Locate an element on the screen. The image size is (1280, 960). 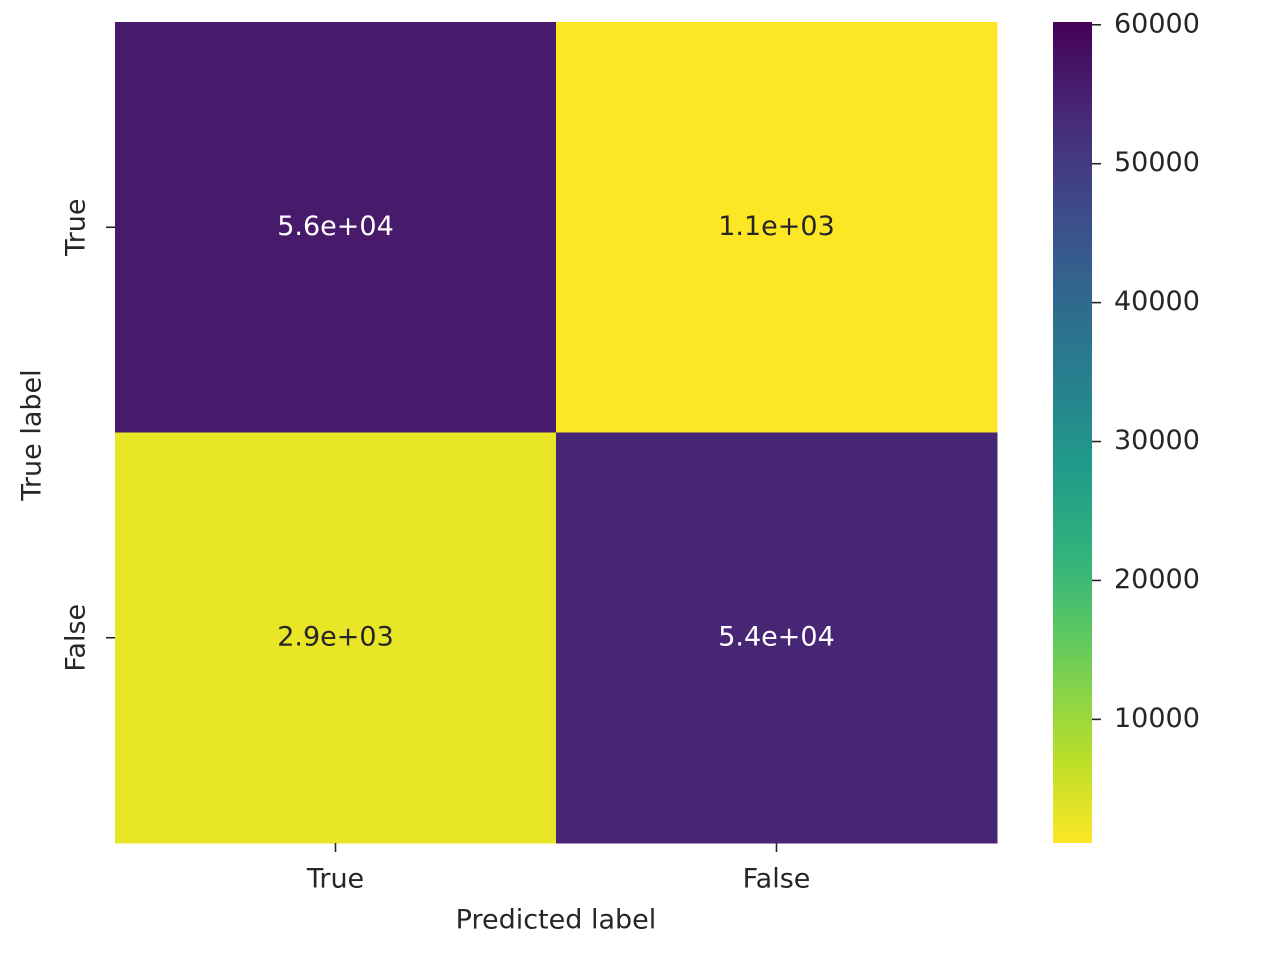
x-axis-label: Predicted label is located at coordinates (556, 920).